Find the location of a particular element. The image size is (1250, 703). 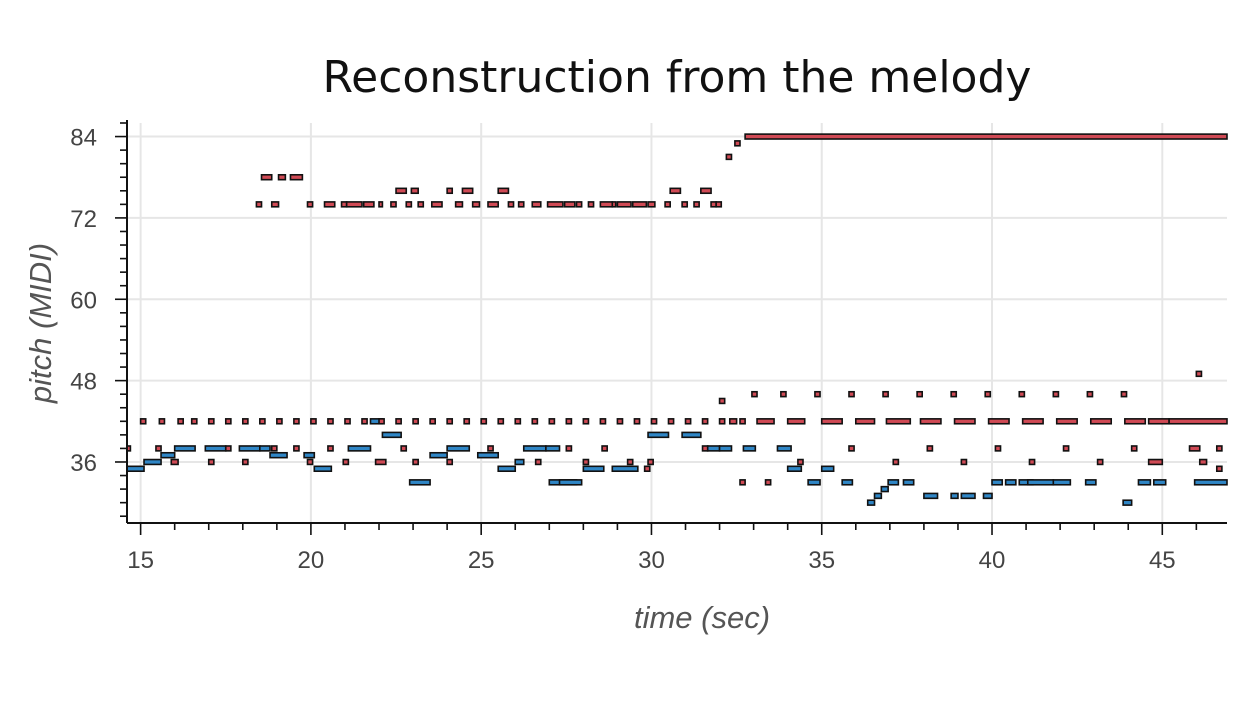

y-tick-label: 84 is located at coordinates (83, 138).